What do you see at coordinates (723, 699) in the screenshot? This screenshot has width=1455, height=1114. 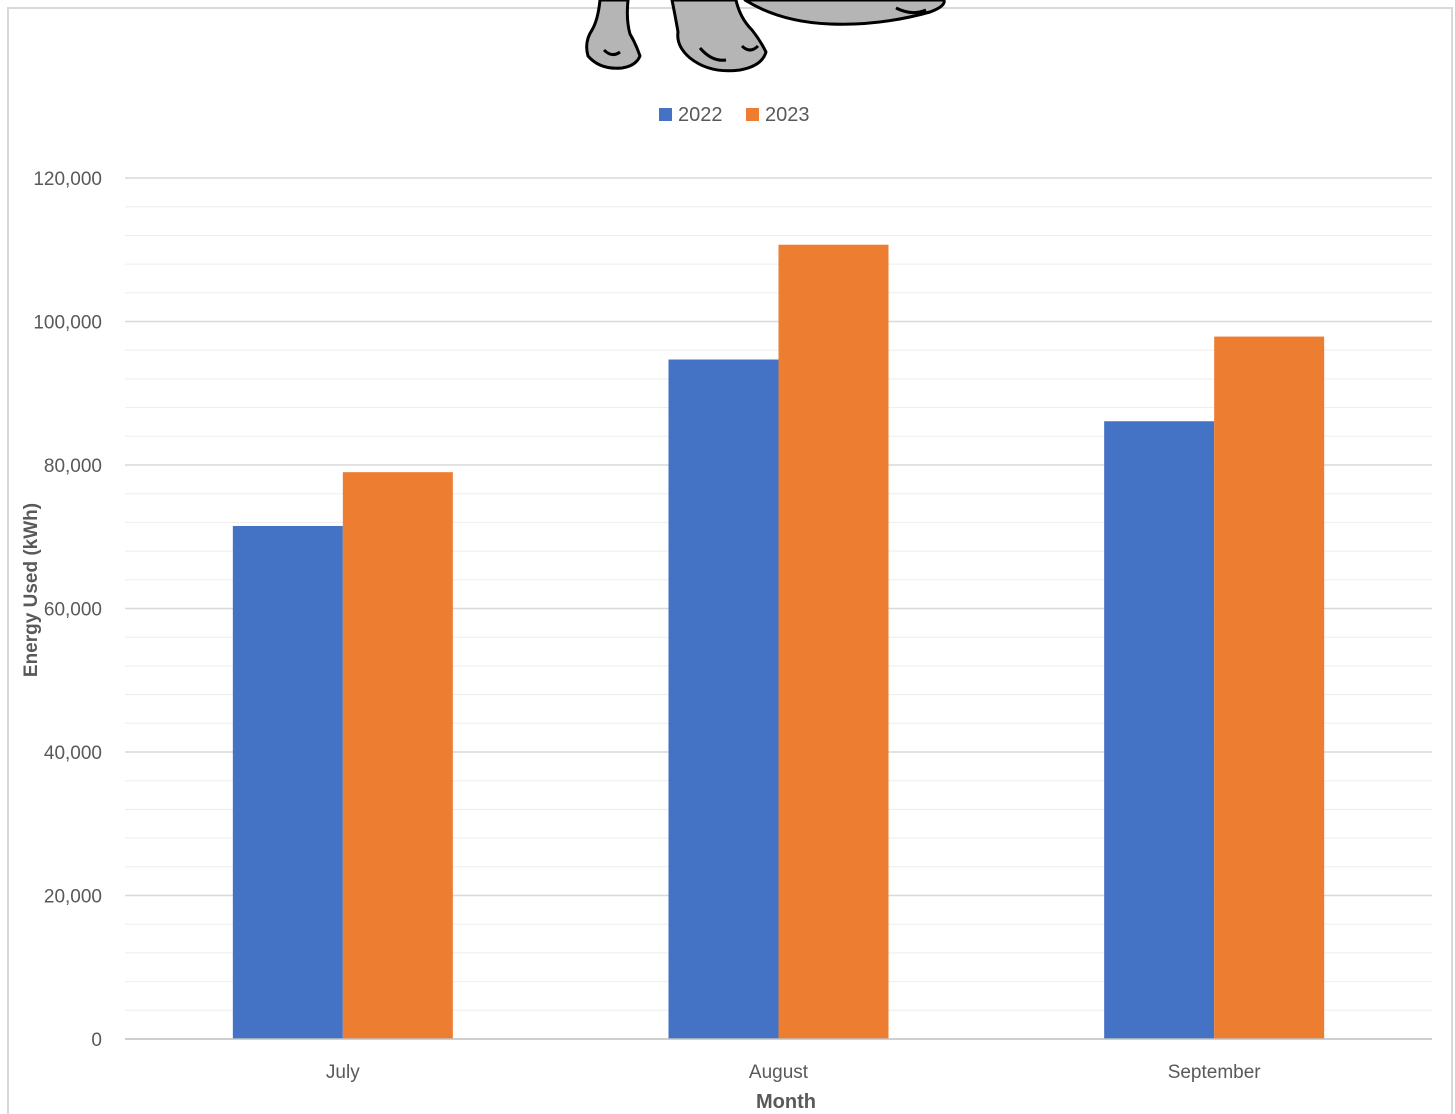 I see `bar-2022-august` at bounding box center [723, 699].